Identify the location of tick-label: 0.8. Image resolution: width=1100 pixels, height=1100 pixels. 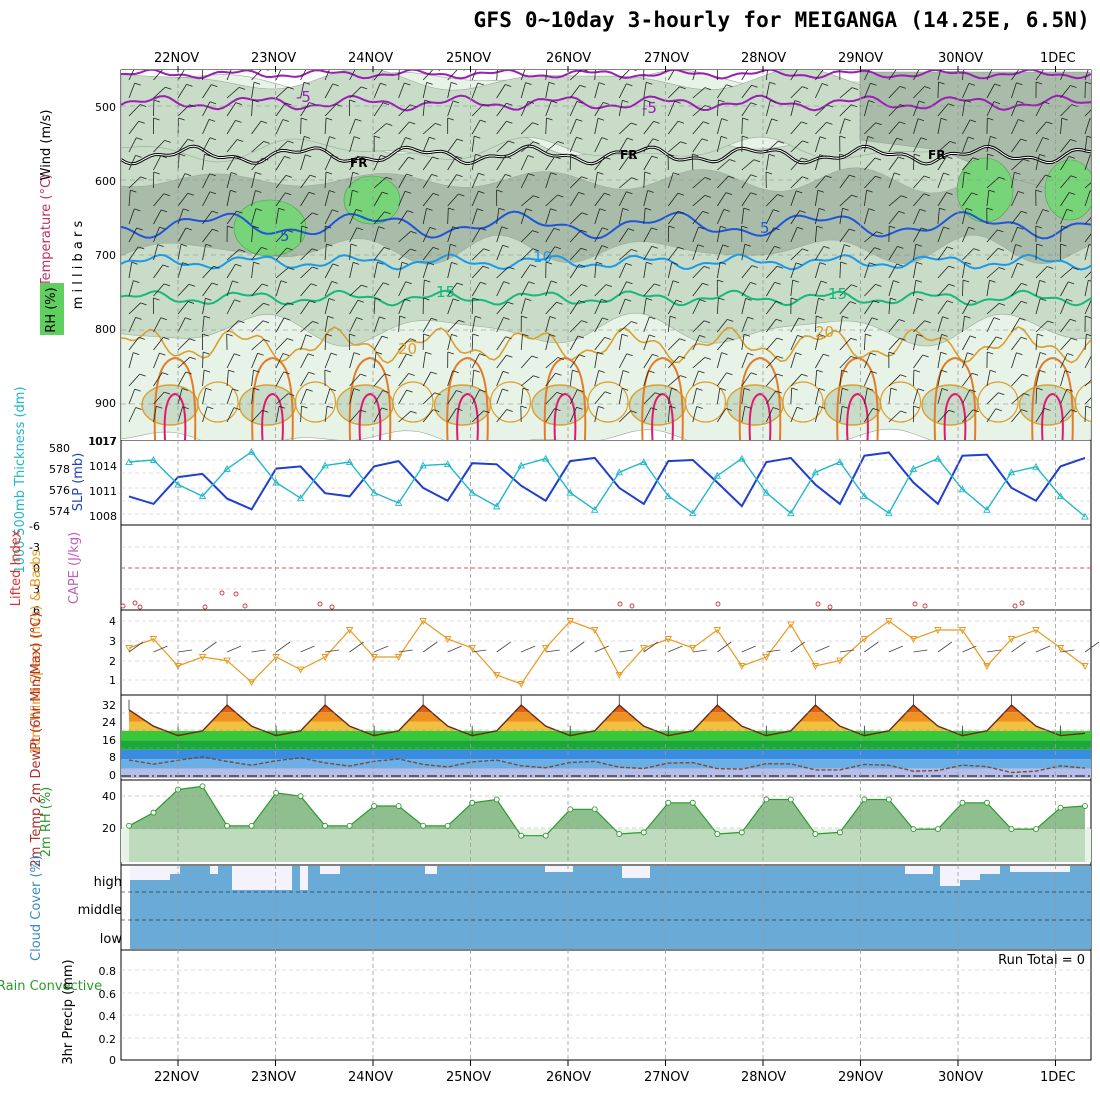
(108, 971).